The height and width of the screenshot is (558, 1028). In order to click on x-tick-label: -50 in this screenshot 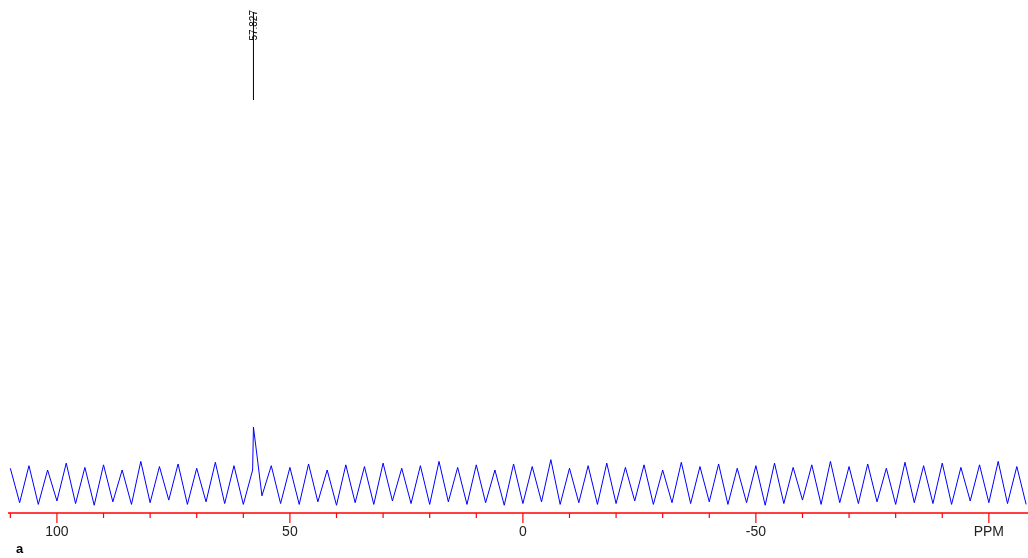, I will do `click(756, 531)`.